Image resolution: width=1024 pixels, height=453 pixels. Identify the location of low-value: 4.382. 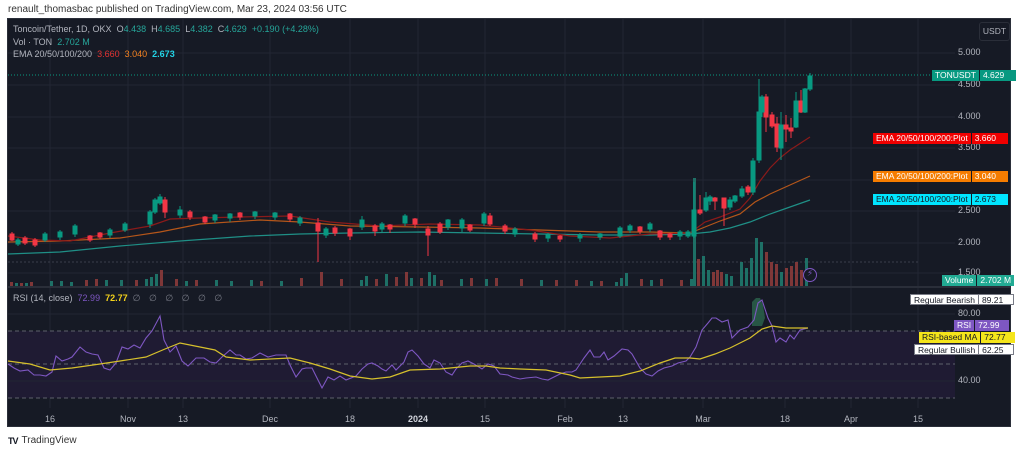
(201, 29).